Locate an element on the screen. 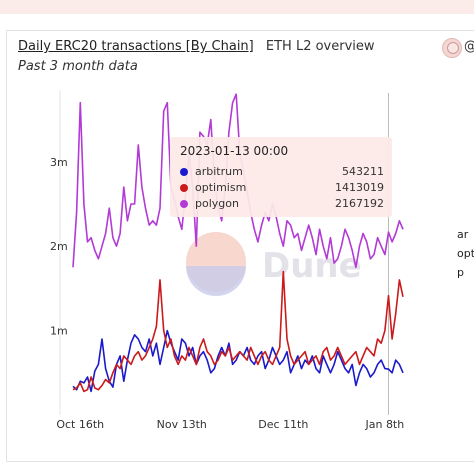 This screenshot has height=474, width=474. chart-description: Past 3 month data is located at coordinates (78, 66).